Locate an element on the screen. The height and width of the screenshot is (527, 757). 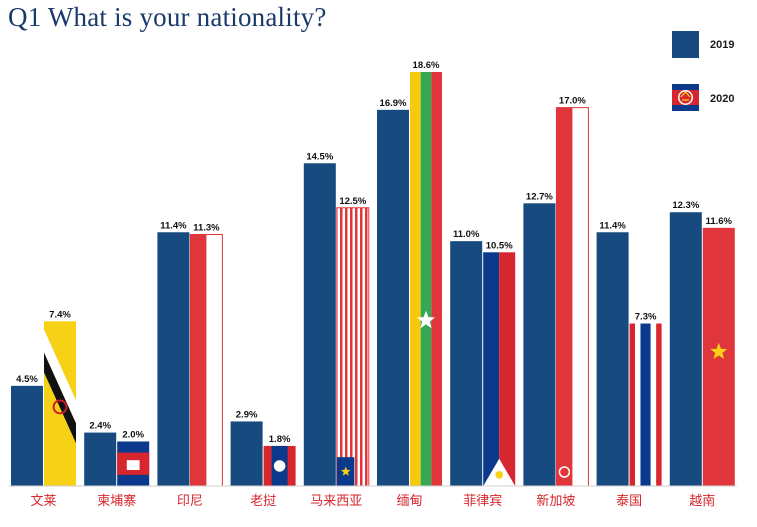
bar-2019-singapore is located at coordinates (539, 345).